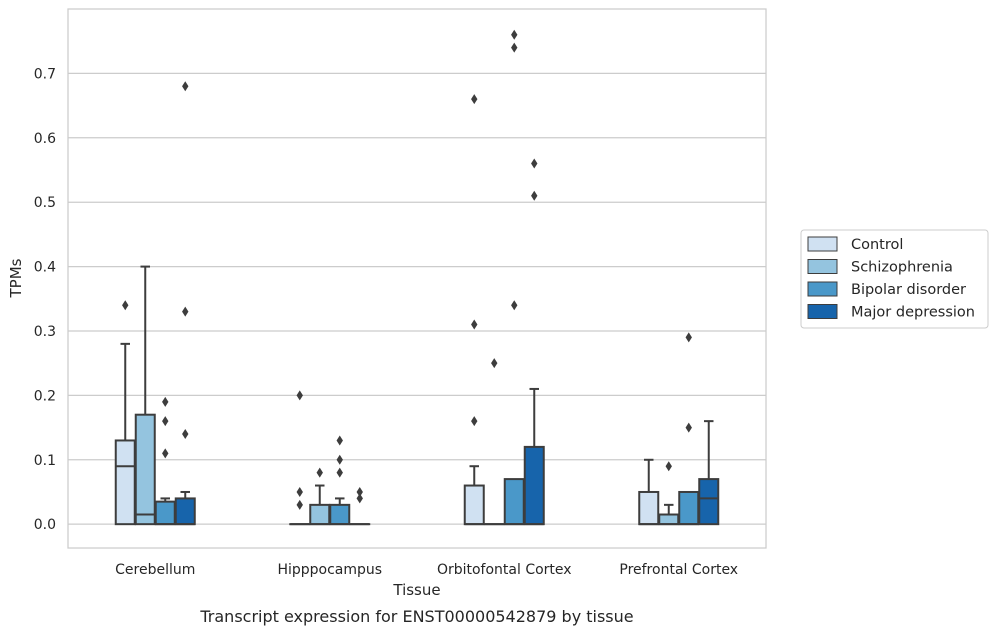  I want to click on x-tick-label: Cerebellum, so click(155, 570).